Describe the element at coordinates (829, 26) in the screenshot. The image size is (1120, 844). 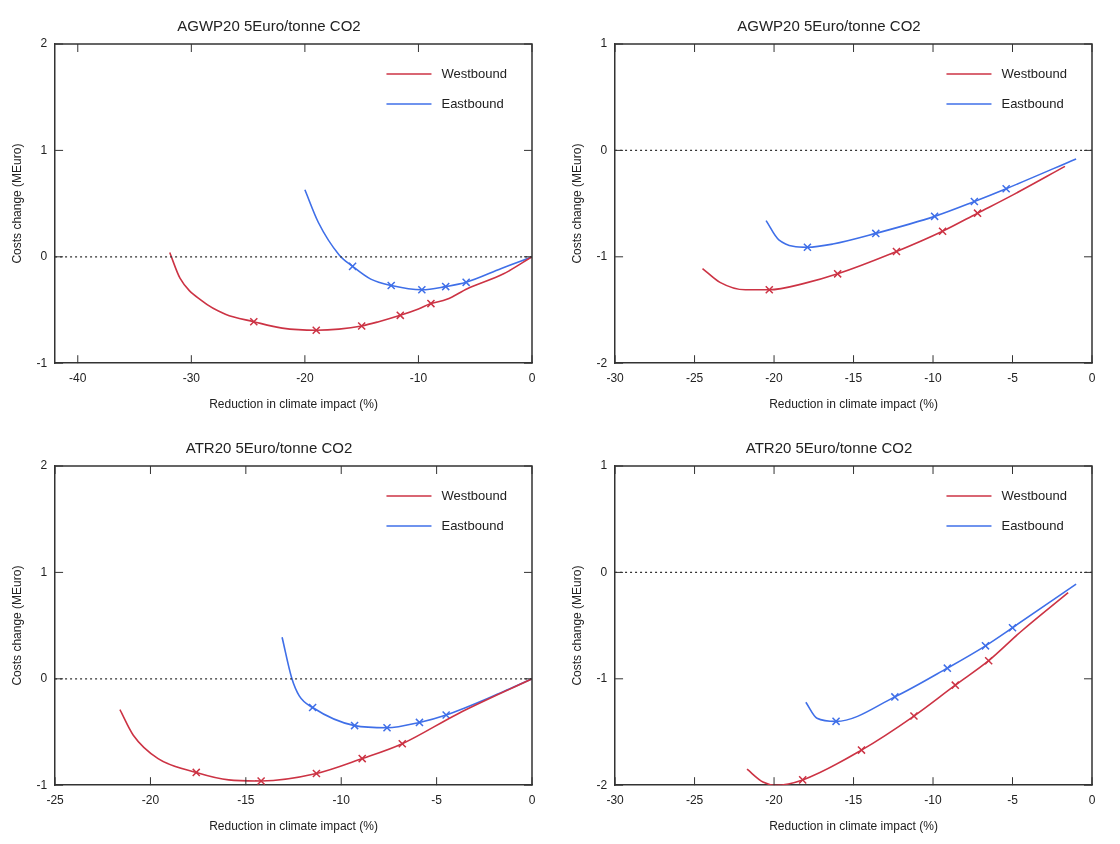
I see `chart-title: AGWP20 5Euro/tonne CO2` at that location.